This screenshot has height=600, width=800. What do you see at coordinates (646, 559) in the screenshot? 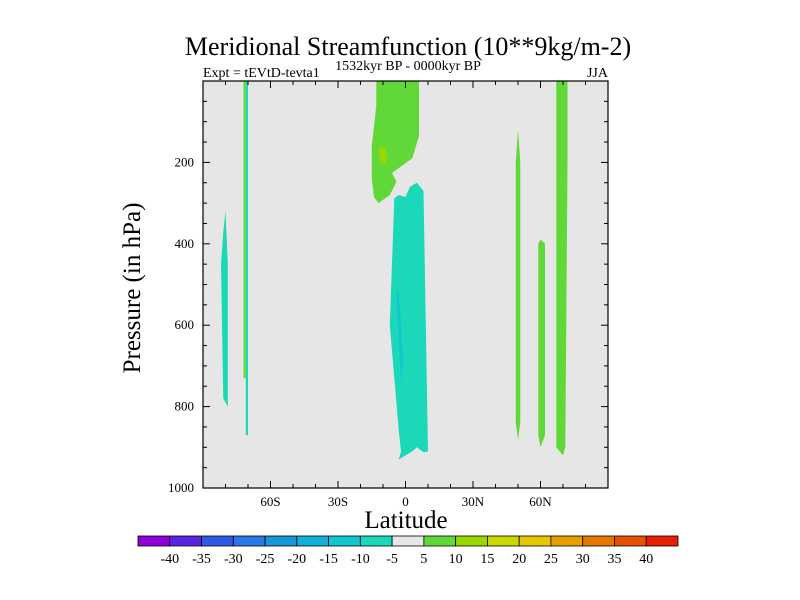
I see `colorbar-label: 40` at bounding box center [646, 559].